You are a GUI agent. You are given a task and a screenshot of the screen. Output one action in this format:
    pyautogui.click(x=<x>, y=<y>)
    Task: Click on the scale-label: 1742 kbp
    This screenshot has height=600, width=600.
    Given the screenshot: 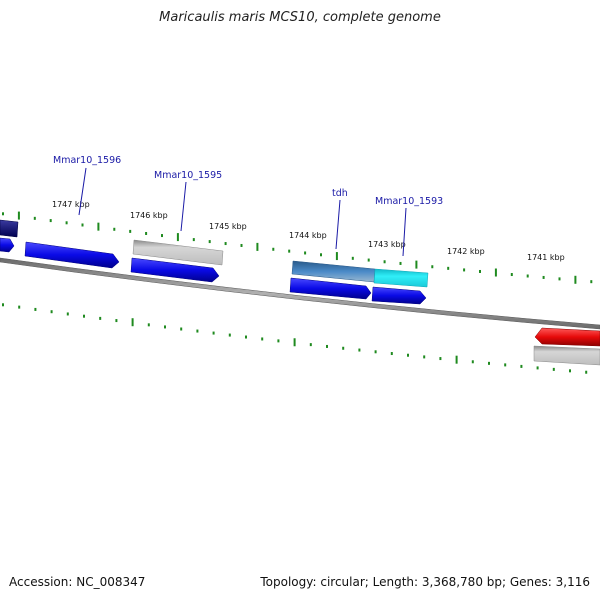 What is the action you would take?
    pyautogui.click(x=466, y=251)
    